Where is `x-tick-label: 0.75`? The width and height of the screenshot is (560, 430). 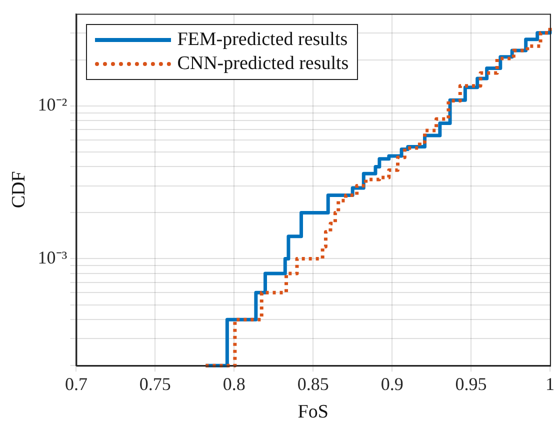
x-tick-label: 0.75 is located at coordinates (155, 384).